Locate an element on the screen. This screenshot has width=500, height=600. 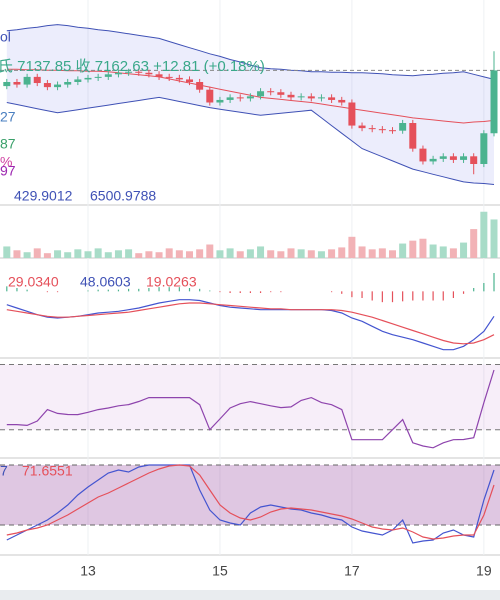
macd-label: 29.0340 is located at coordinates (33, 282).